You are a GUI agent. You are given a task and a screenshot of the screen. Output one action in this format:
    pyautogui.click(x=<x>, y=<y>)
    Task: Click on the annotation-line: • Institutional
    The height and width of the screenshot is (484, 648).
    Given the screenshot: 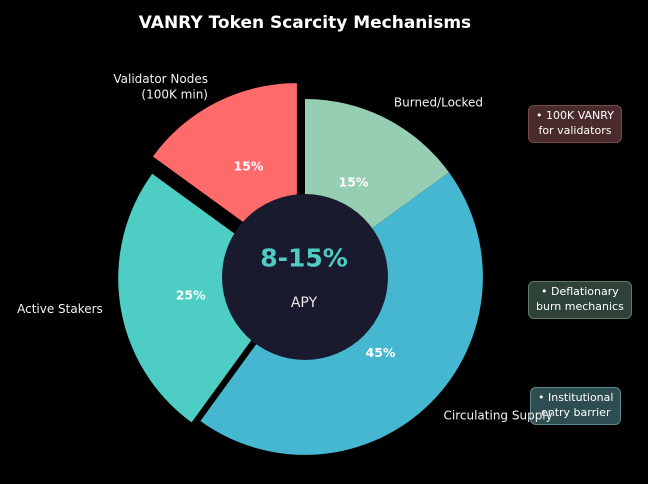 What is the action you would take?
    pyautogui.click(x=576, y=397)
    